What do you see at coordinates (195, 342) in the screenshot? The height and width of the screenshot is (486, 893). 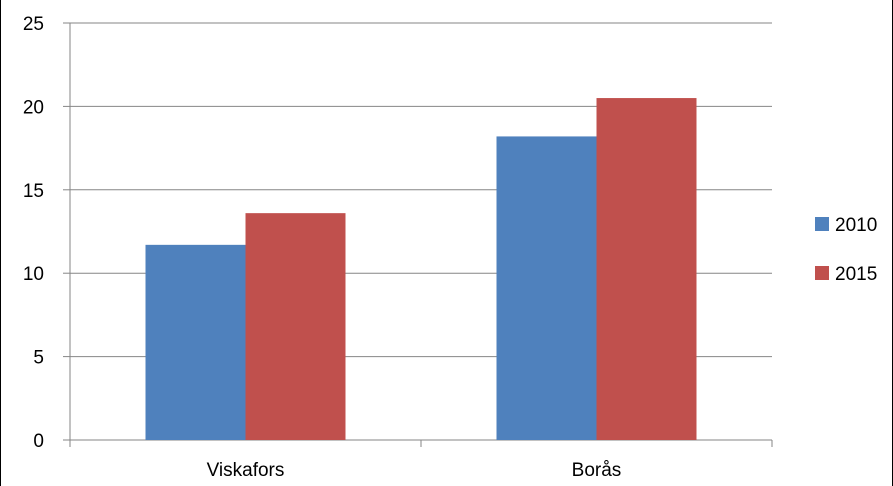 I see `bar-2010-Viskafors` at bounding box center [195, 342].